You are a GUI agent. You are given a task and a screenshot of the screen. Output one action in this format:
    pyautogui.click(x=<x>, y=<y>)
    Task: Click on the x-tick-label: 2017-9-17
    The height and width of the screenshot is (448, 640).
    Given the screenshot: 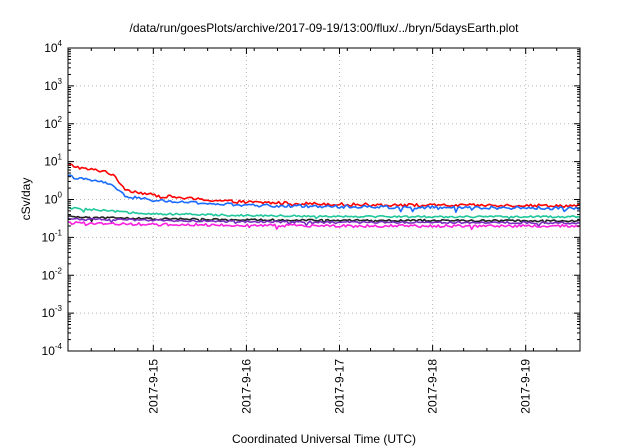 What is the action you would take?
    pyautogui.click(x=340, y=386)
    